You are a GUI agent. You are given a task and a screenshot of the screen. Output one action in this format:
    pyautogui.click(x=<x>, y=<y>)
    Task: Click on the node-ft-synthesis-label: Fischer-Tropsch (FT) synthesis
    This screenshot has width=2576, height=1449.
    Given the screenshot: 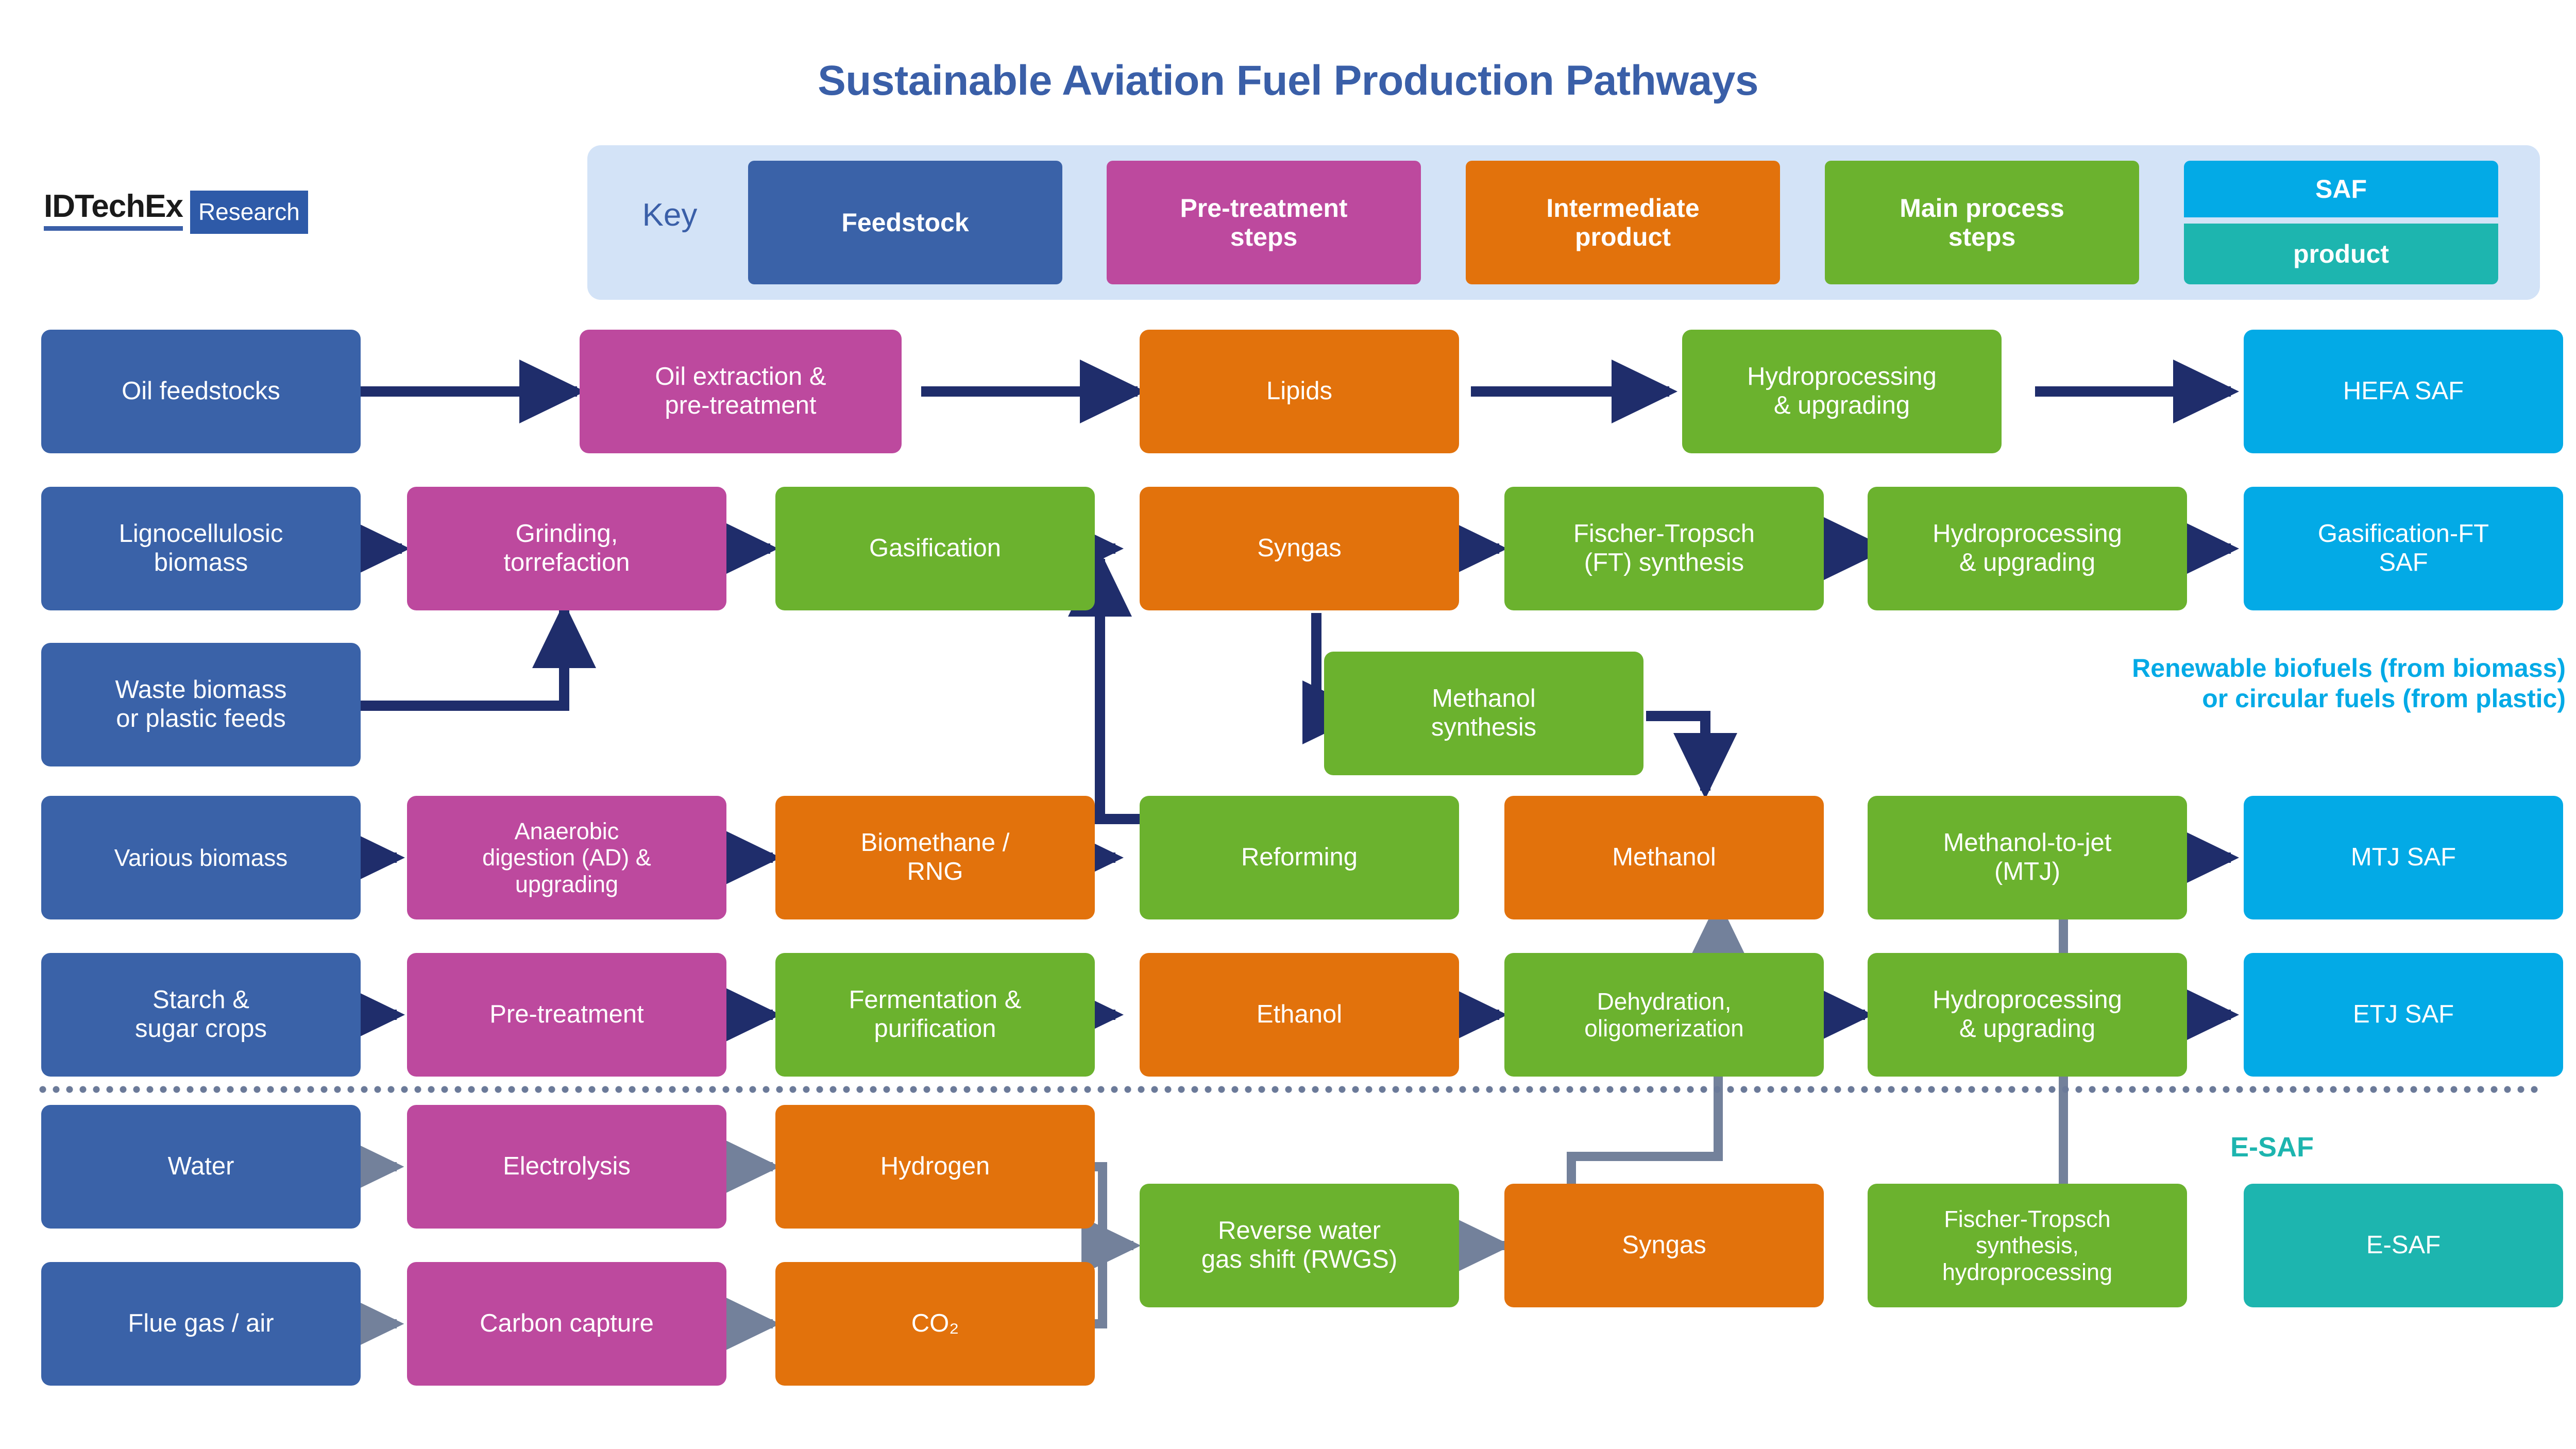 What is the action you would take?
    pyautogui.click(x=1664, y=548)
    